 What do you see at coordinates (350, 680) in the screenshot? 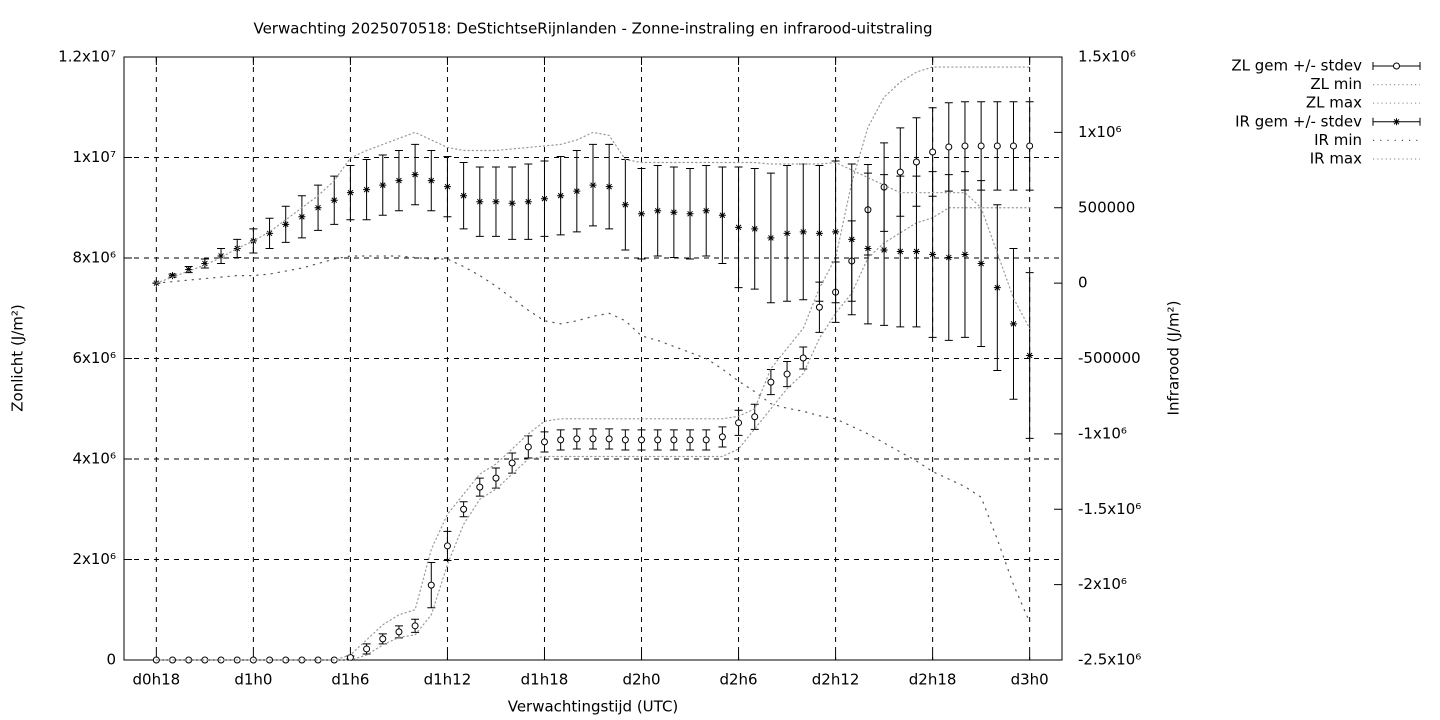
I see `x-tick-label: d1h6` at bounding box center [350, 680].